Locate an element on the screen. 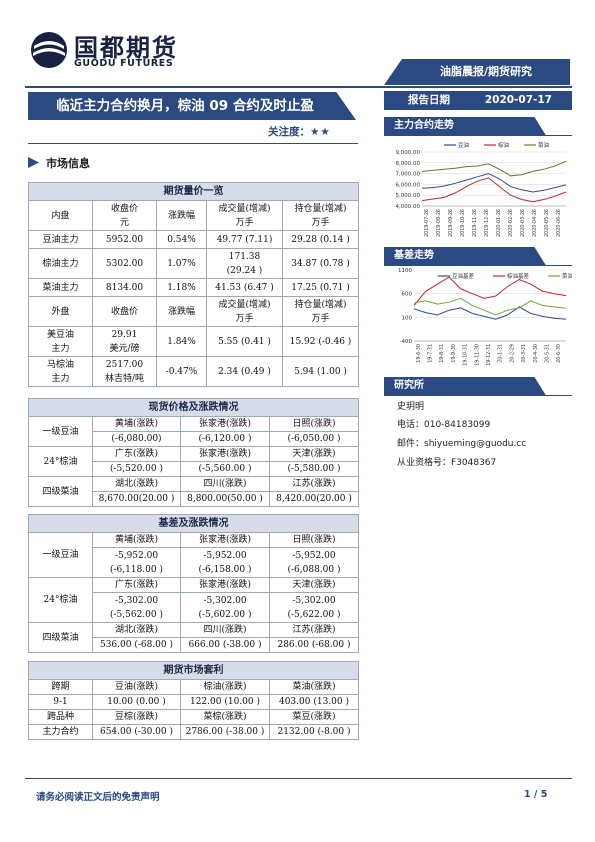  table-header-cell: 内盘 is located at coordinates (60, 215).